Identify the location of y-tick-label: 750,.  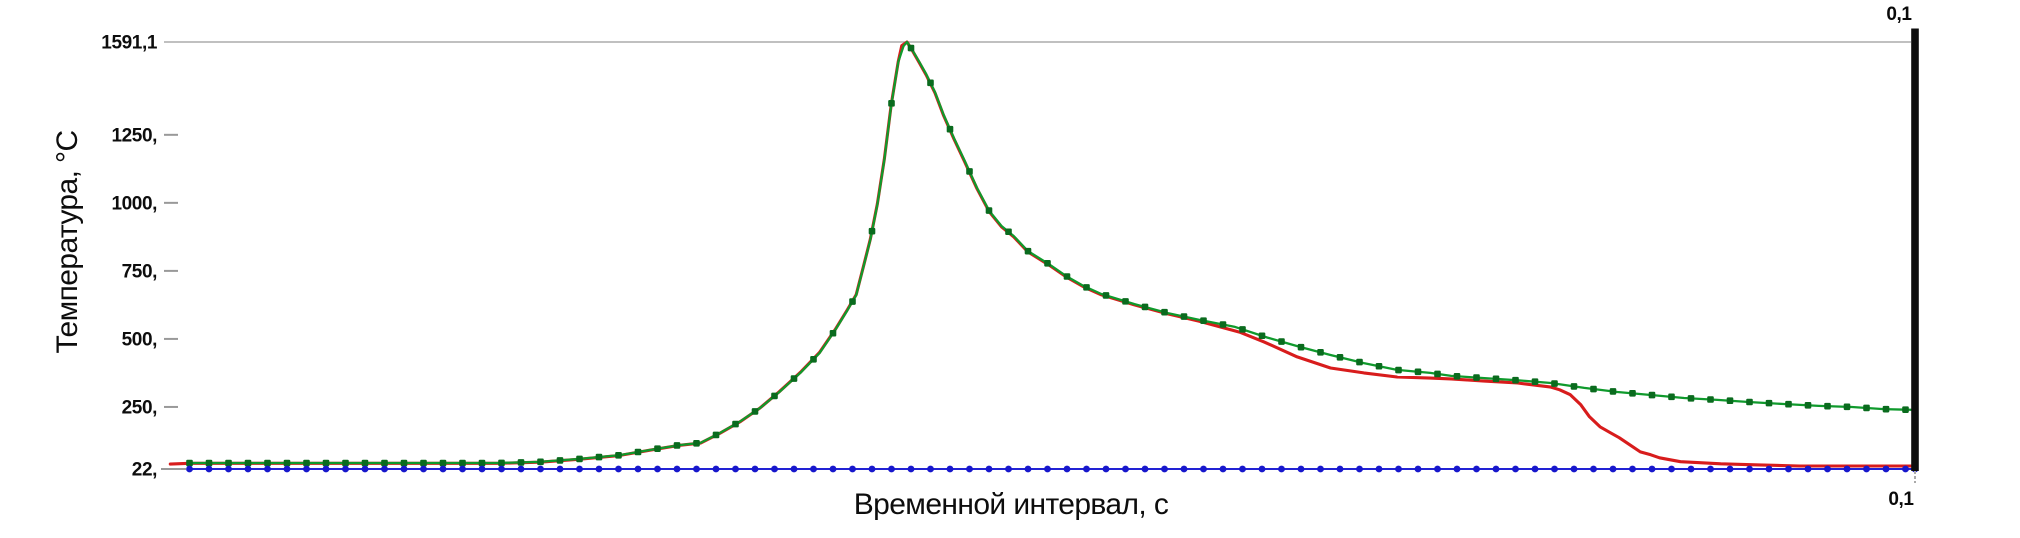
(140, 271).